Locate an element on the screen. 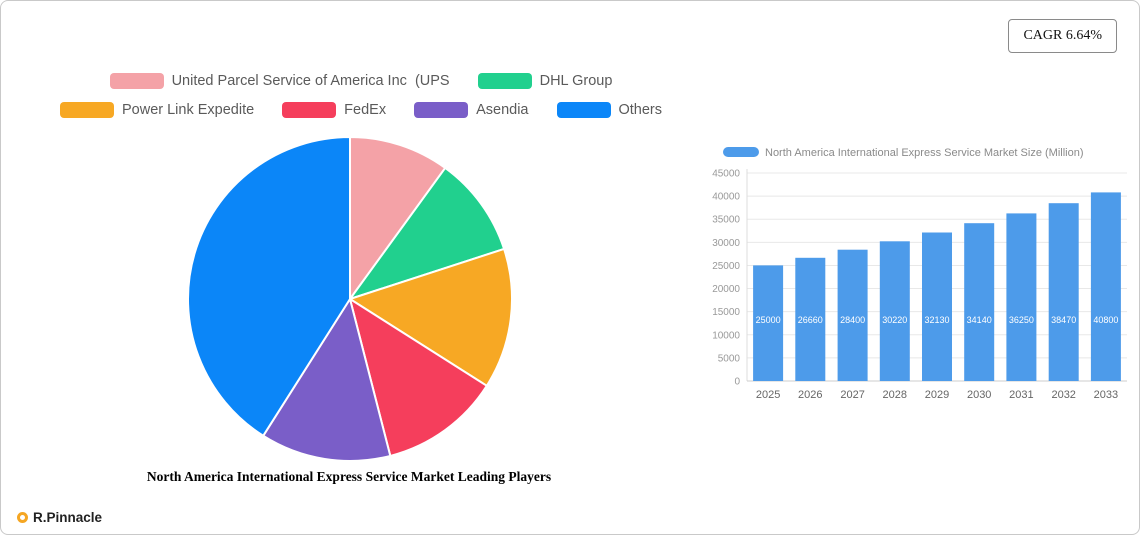 The image size is (1140, 535). brand-footer: R.Pinnacle is located at coordinates (59, 517).